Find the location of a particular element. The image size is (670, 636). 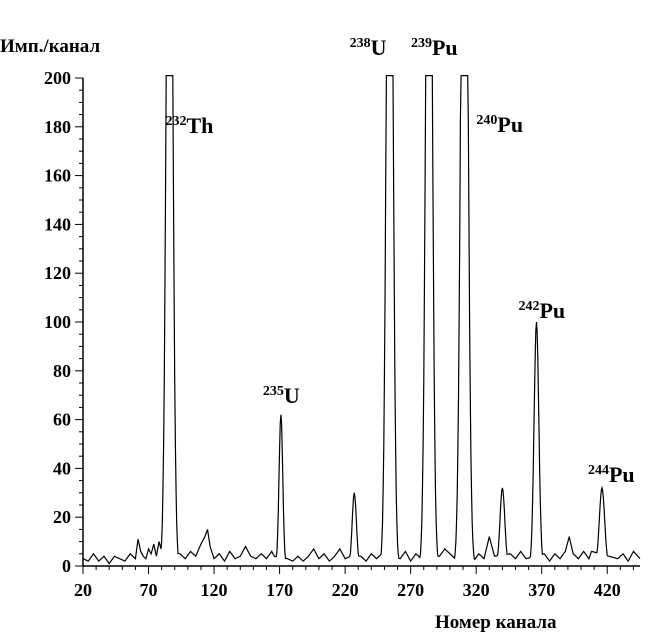

y-tick-labels: 0 20 40 60 80 100 120 140 160 180 200 is located at coordinates (57, 322).